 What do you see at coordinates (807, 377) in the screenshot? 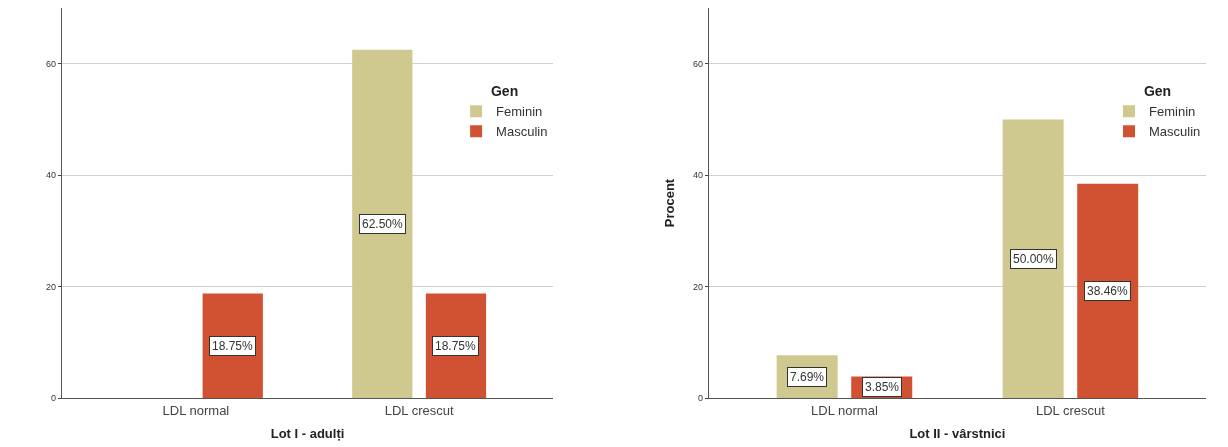
I see `data-label: 7.69%` at bounding box center [807, 377].